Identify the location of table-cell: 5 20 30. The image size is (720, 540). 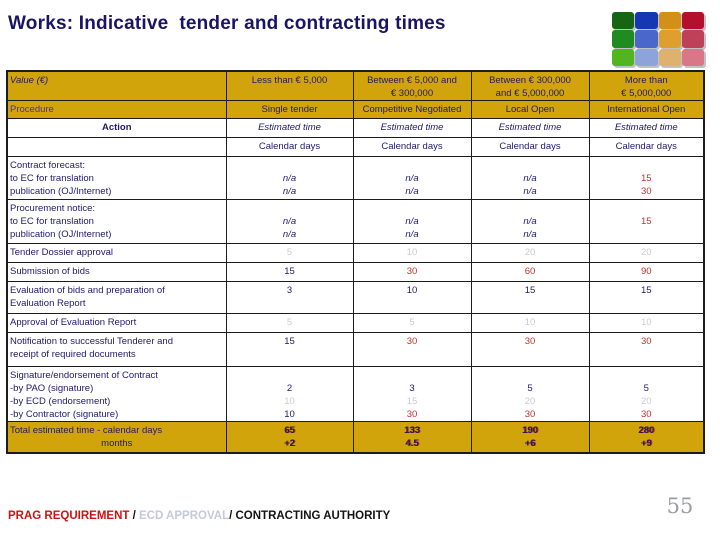
(530, 394).